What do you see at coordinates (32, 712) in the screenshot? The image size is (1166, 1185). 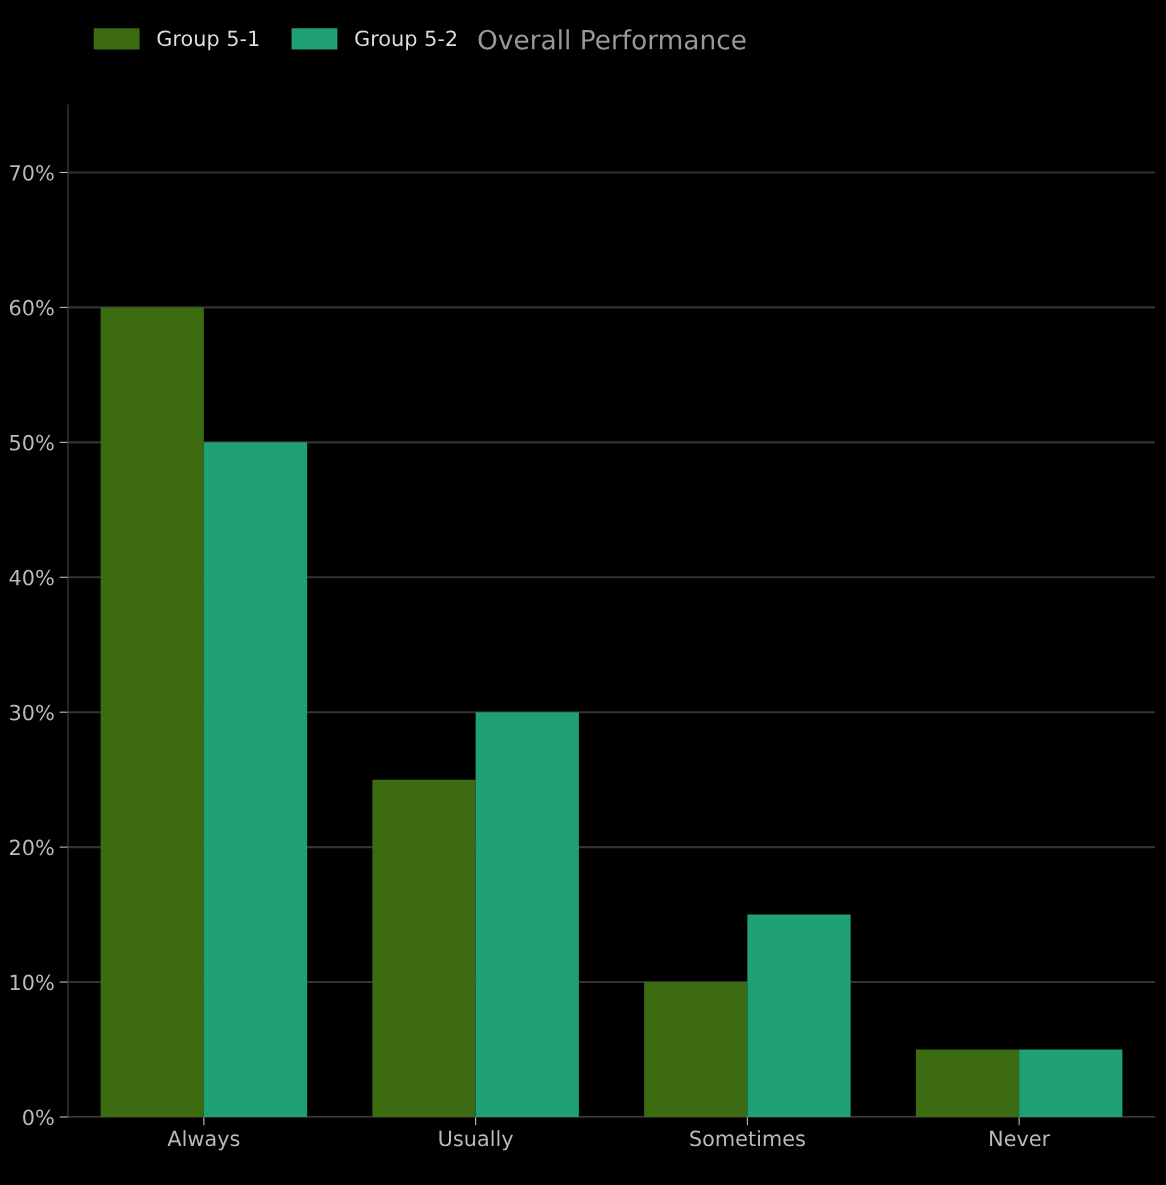 I see `y-tick-label: 30%` at bounding box center [32, 712].